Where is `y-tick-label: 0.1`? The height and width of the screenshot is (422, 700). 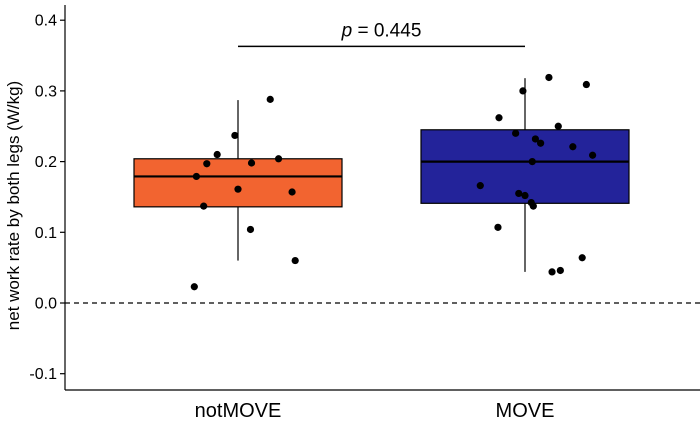 y-tick-label: 0.1 is located at coordinates (46, 233).